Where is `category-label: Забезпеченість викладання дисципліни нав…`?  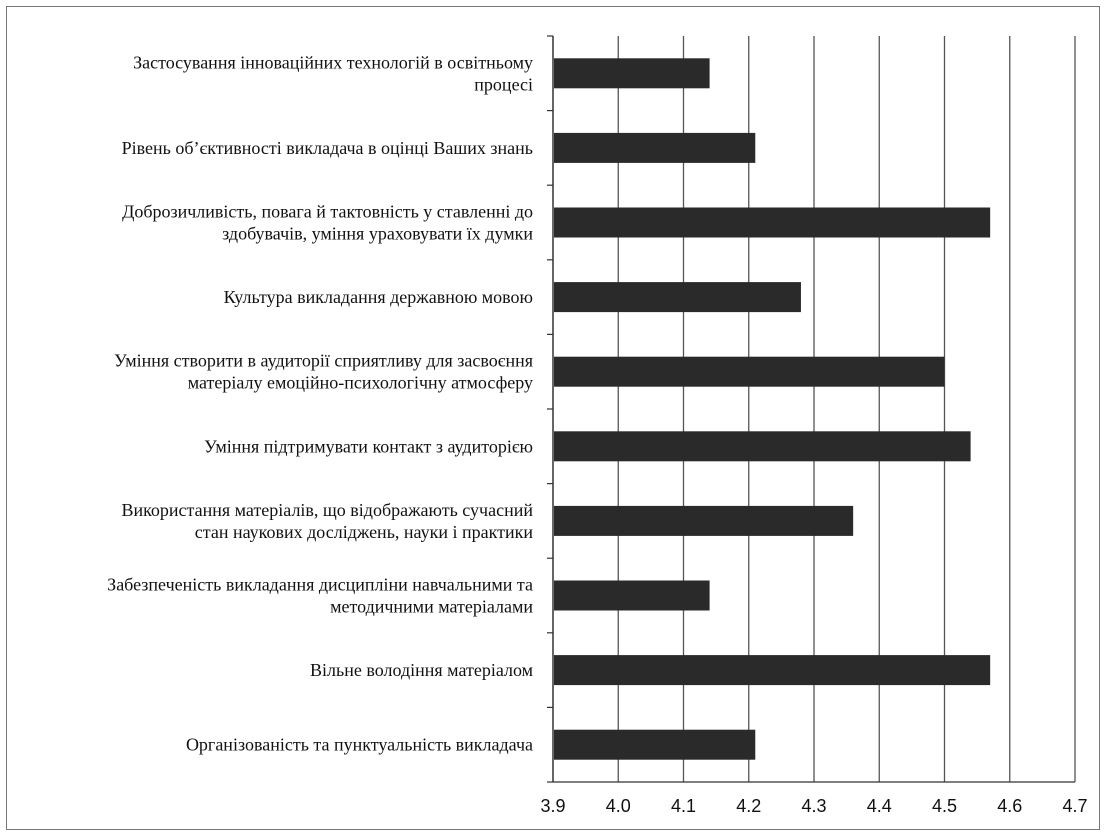 category-label: Забезпеченість викладання дисципліни нав… is located at coordinates (320, 585).